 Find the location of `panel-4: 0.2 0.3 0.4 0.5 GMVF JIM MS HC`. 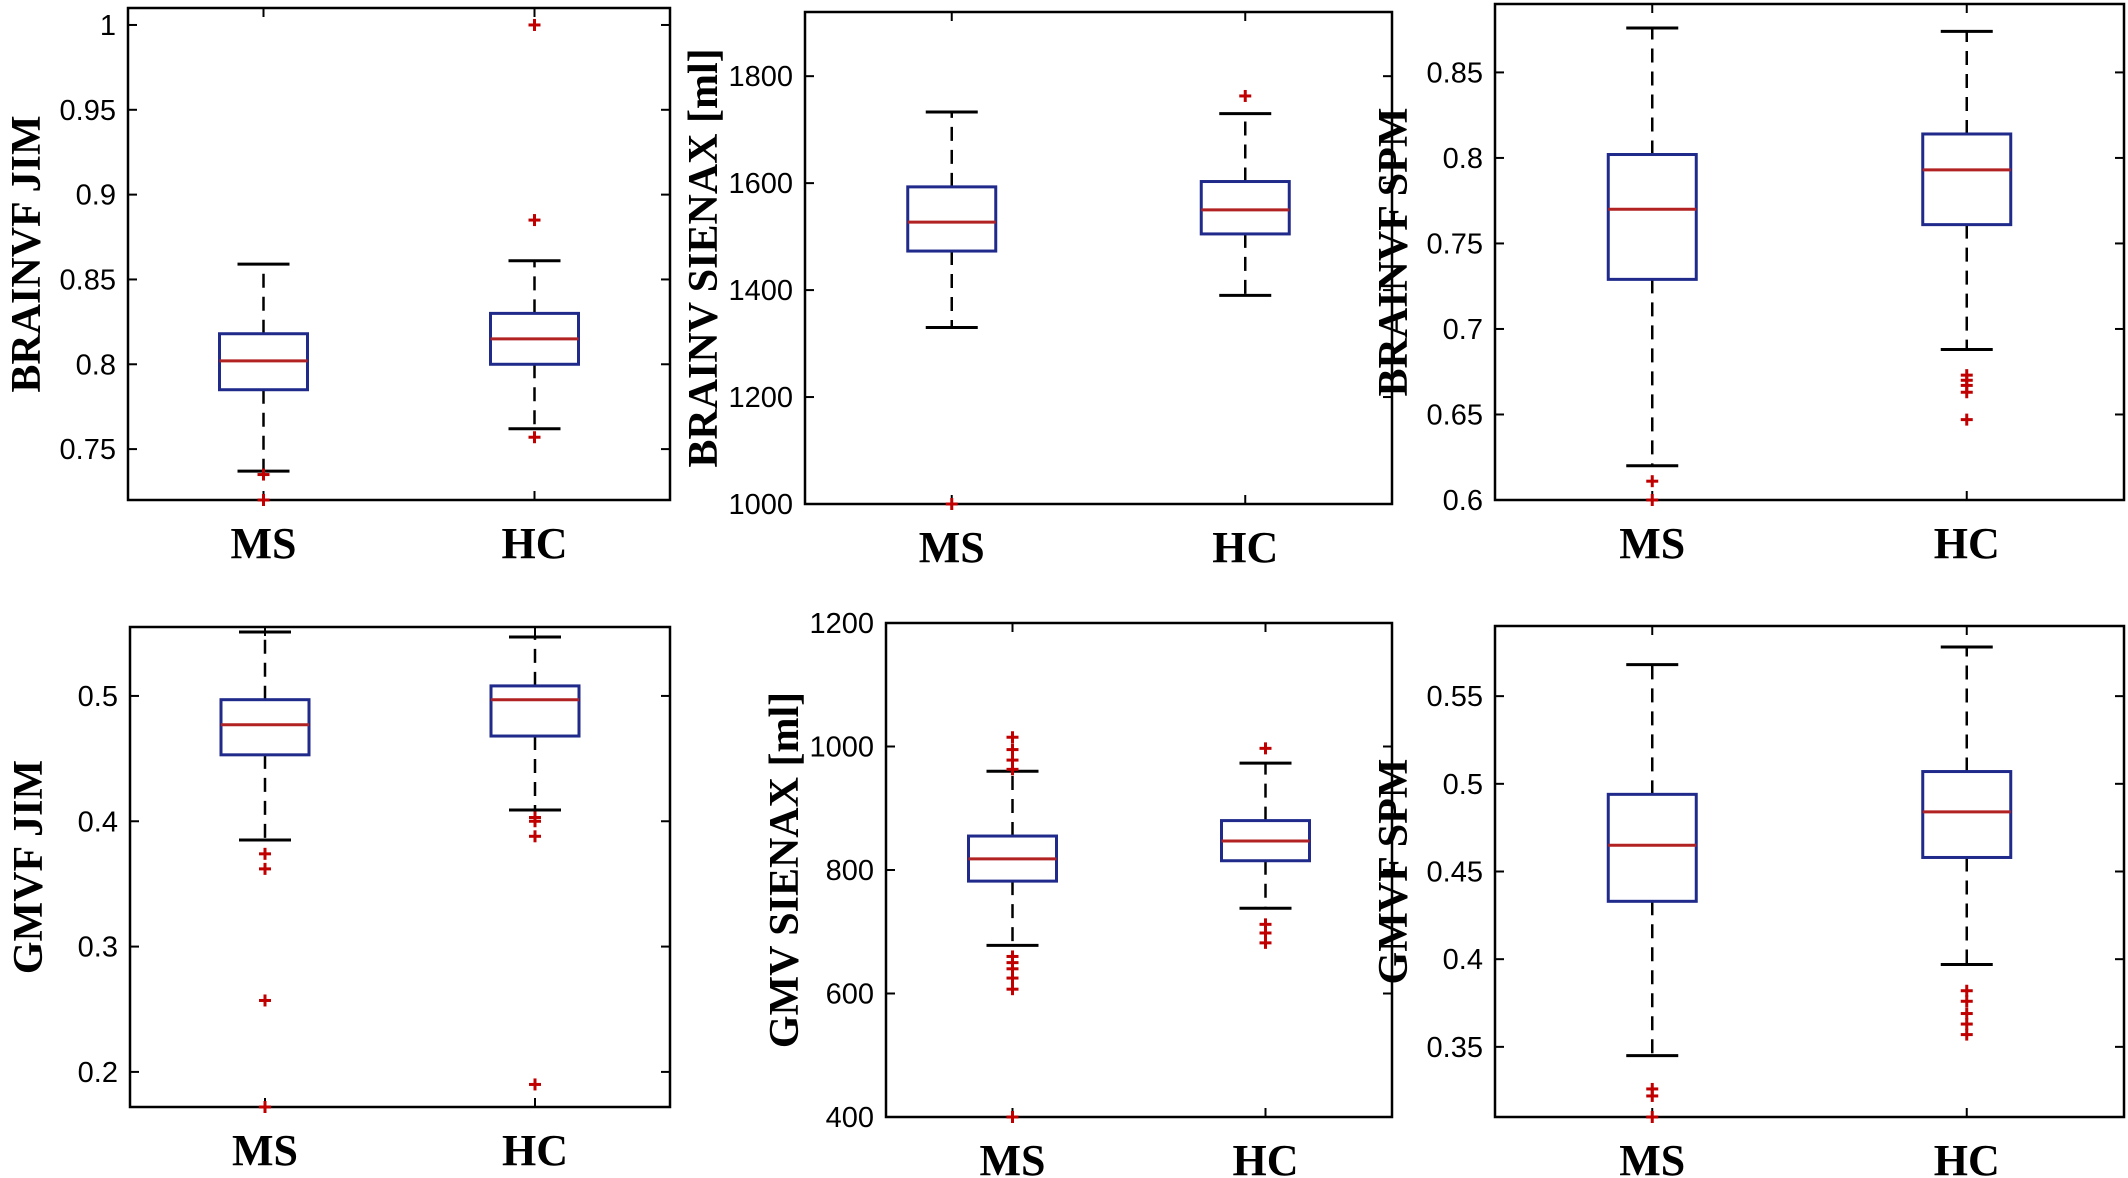

panel-4: 0.2 0.3 0.4 0.5 GMVF JIM MS HC is located at coordinates (339, 900).